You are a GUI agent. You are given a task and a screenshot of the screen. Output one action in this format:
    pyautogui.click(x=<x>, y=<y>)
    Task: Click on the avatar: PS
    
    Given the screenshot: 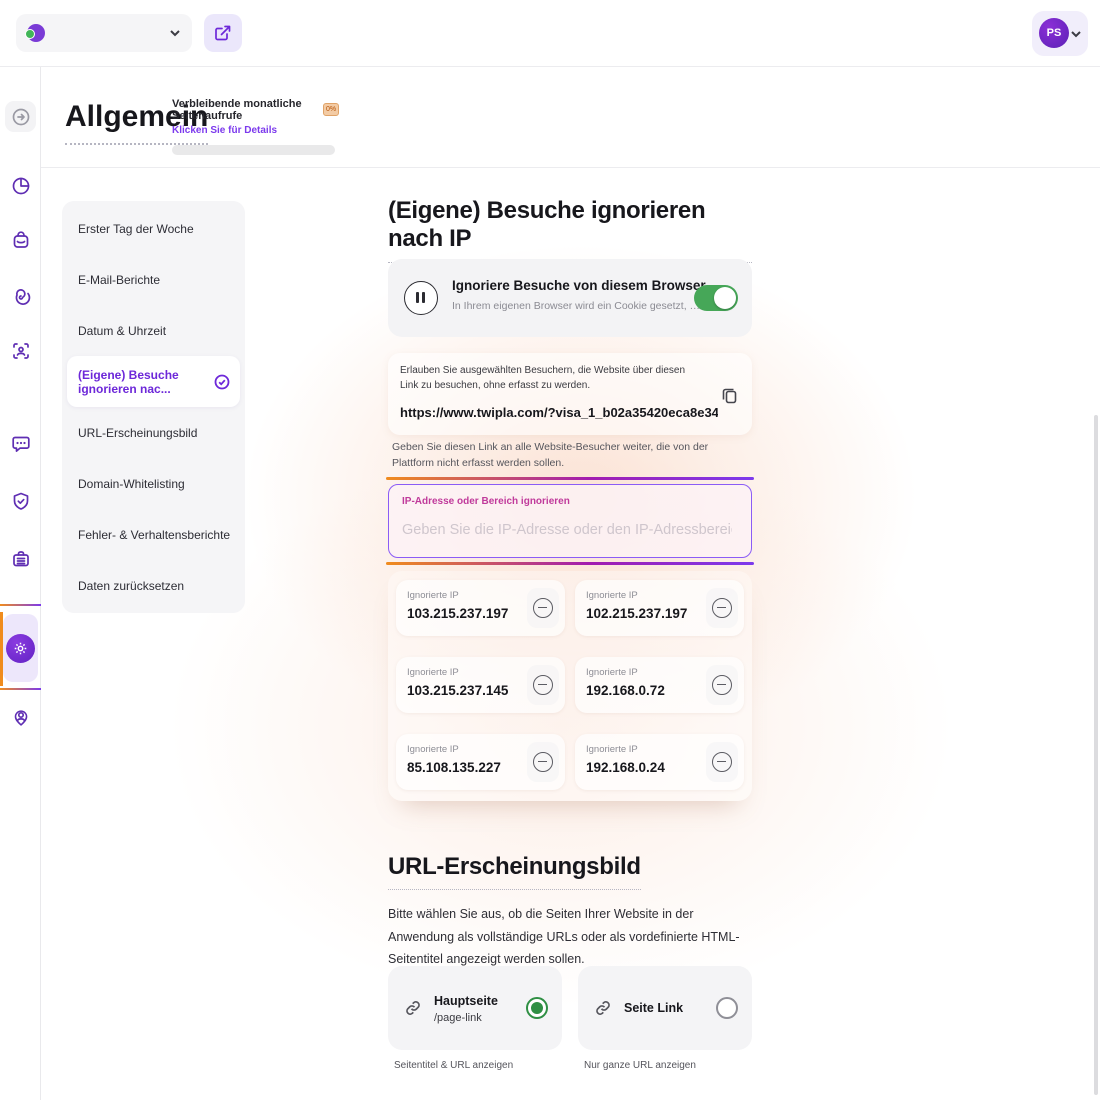 What is the action you would take?
    pyautogui.click(x=1054, y=33)
    